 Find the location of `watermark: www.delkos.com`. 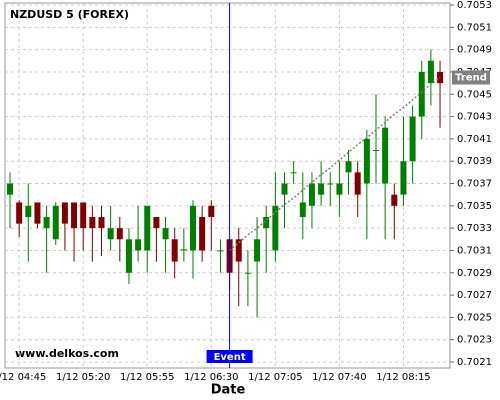

watermark: www.delkos.com is located at coordinates (67, 353).